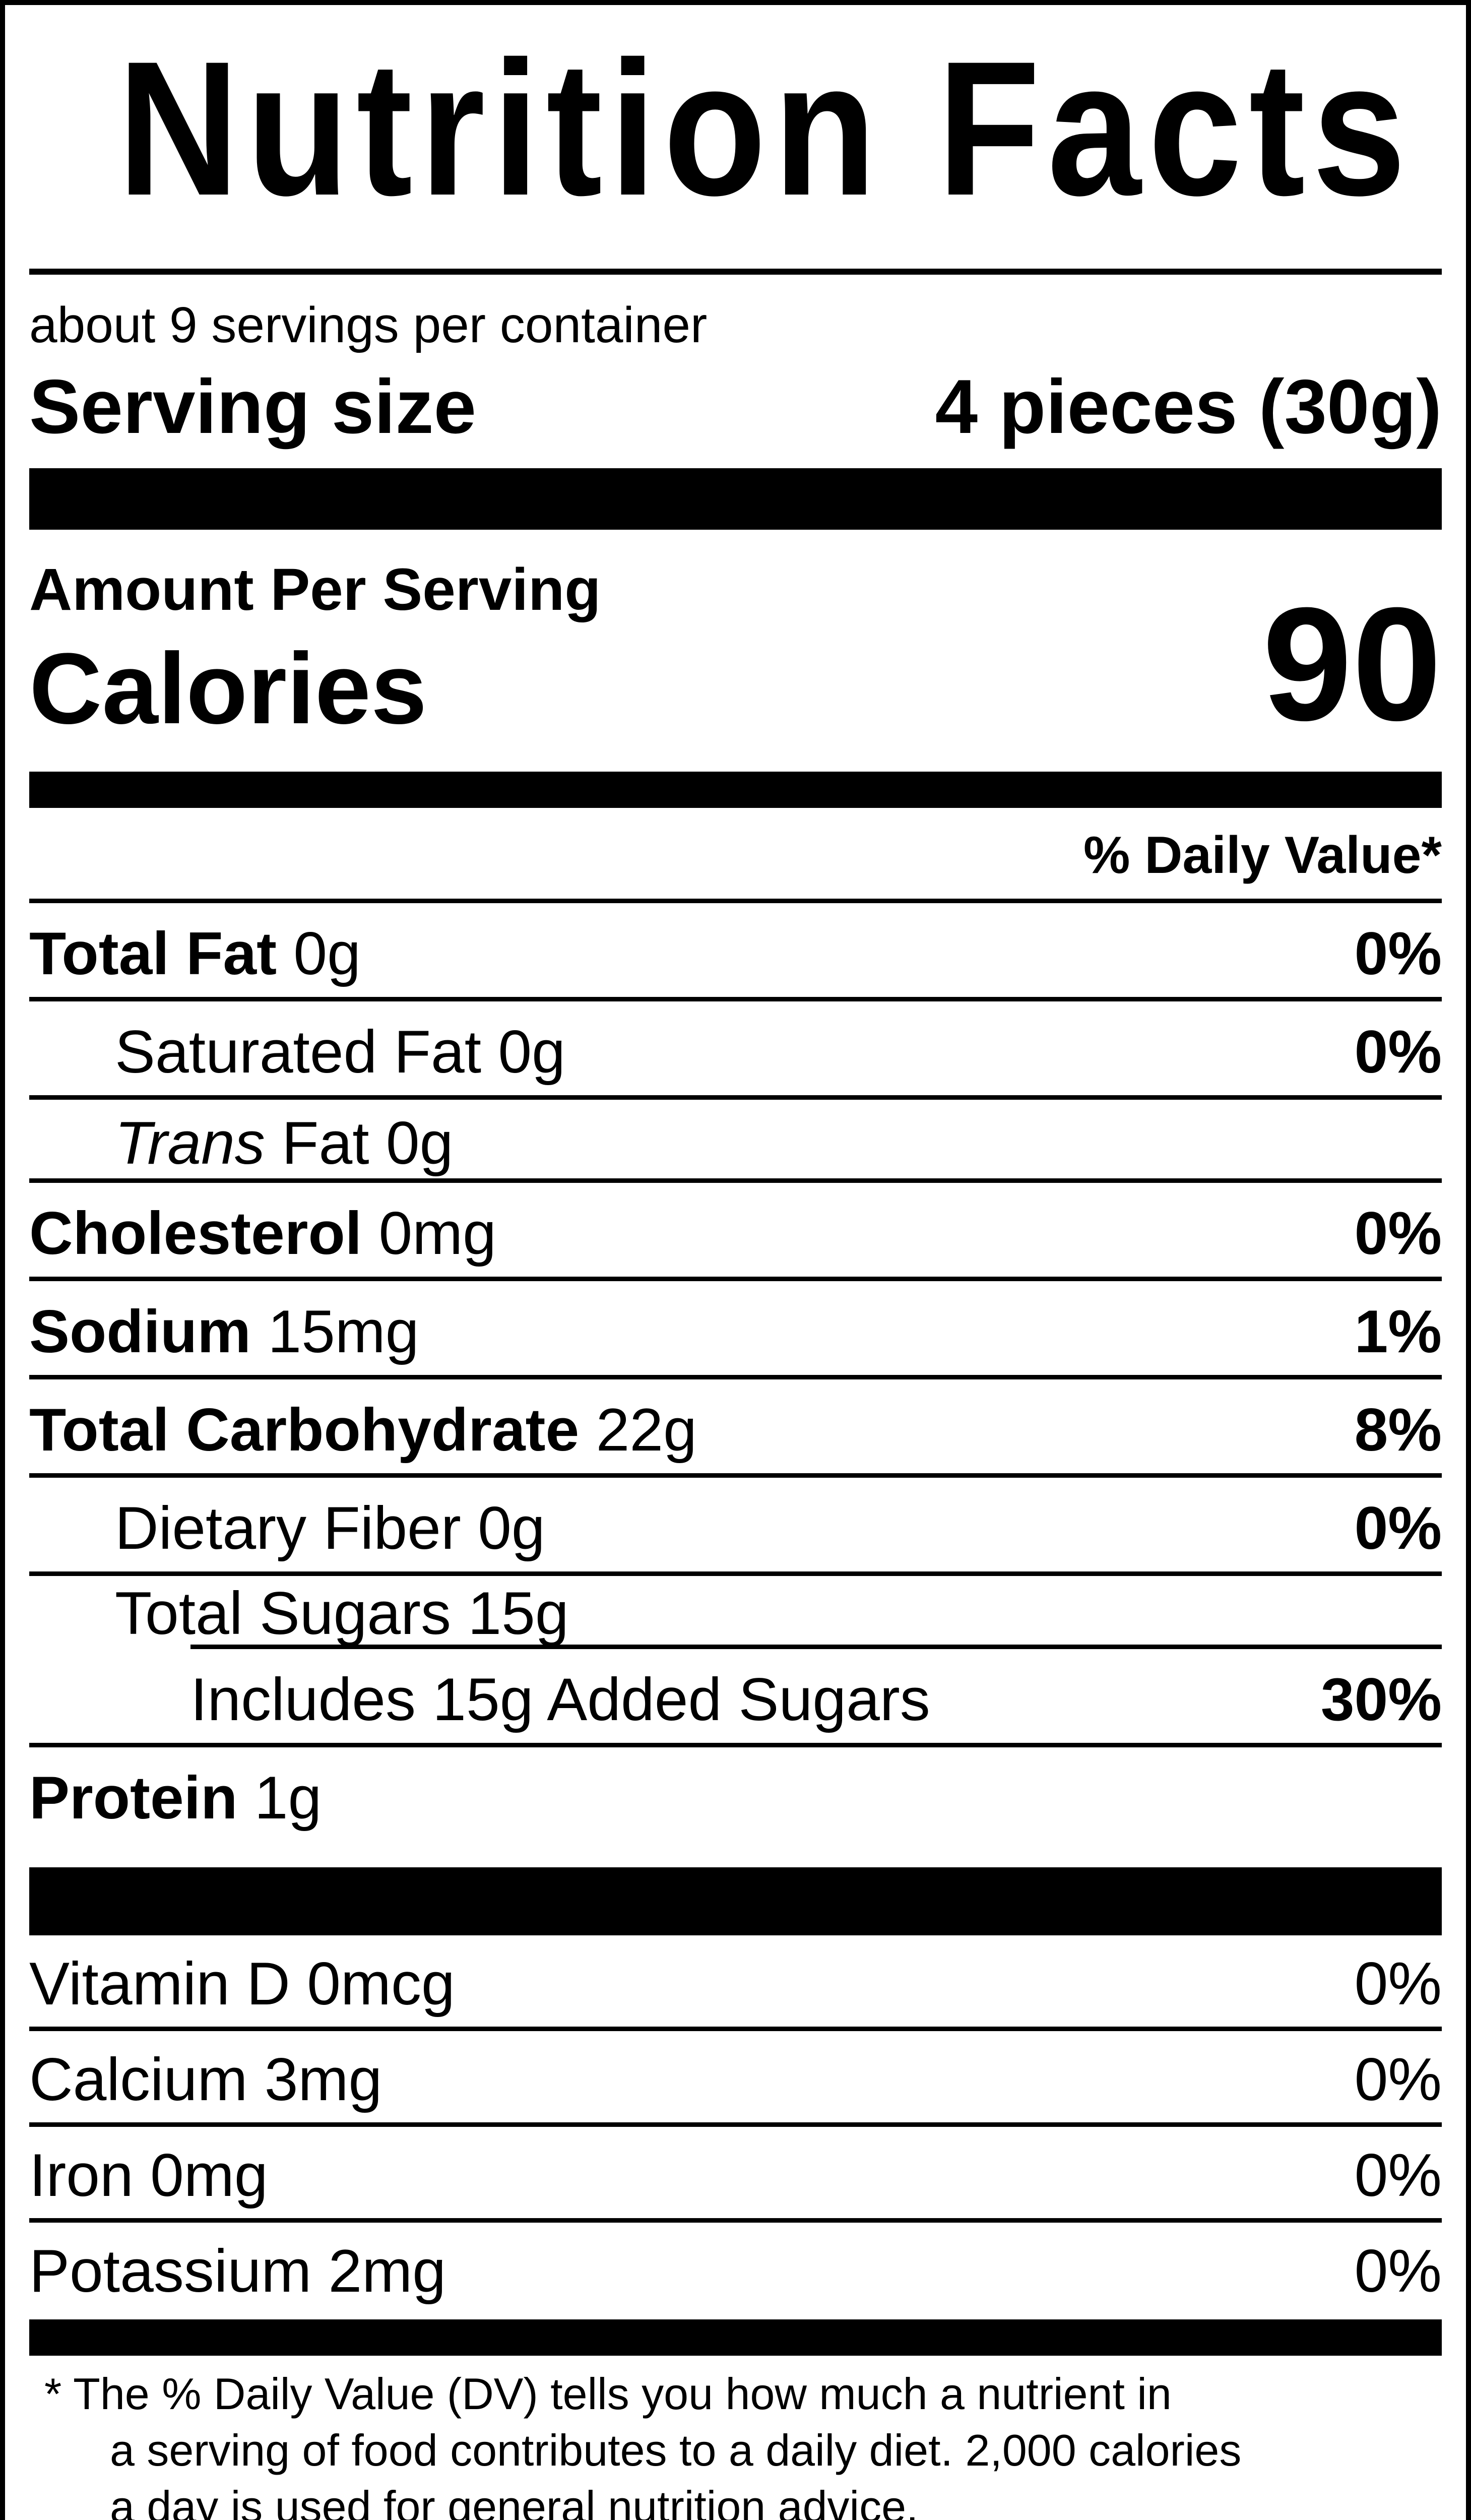 Image resolution: width=1471 pixels, height=2520 pixels. What do you see at coordinates (342, 1614) in the screenshot?
I see `nutrient-name: Total Sugars 15g` at bounding box center [342, 1614].